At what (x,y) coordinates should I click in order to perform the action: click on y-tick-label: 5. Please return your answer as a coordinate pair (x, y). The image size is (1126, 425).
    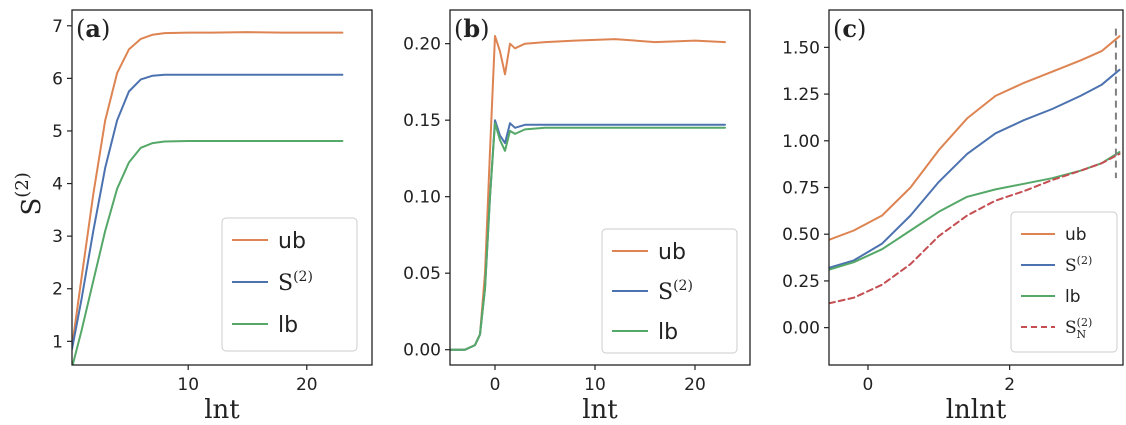
    Looking at the image, I should click on (57, 132).